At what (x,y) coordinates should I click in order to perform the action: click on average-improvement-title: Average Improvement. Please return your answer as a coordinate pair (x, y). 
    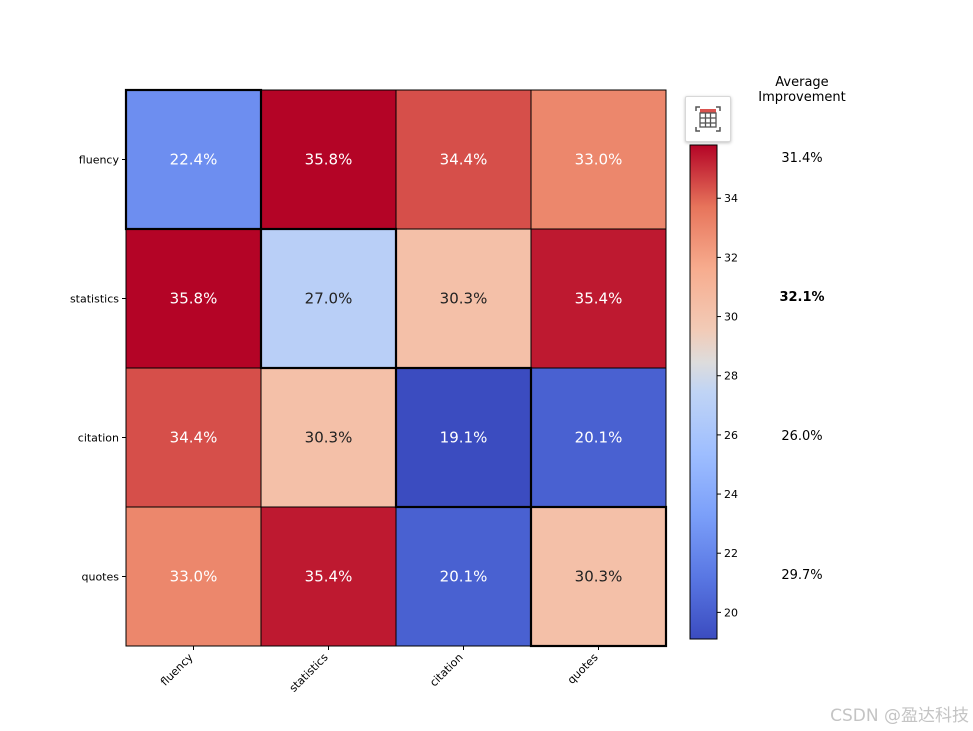
    Looking at the image, I should click on (802, 90).